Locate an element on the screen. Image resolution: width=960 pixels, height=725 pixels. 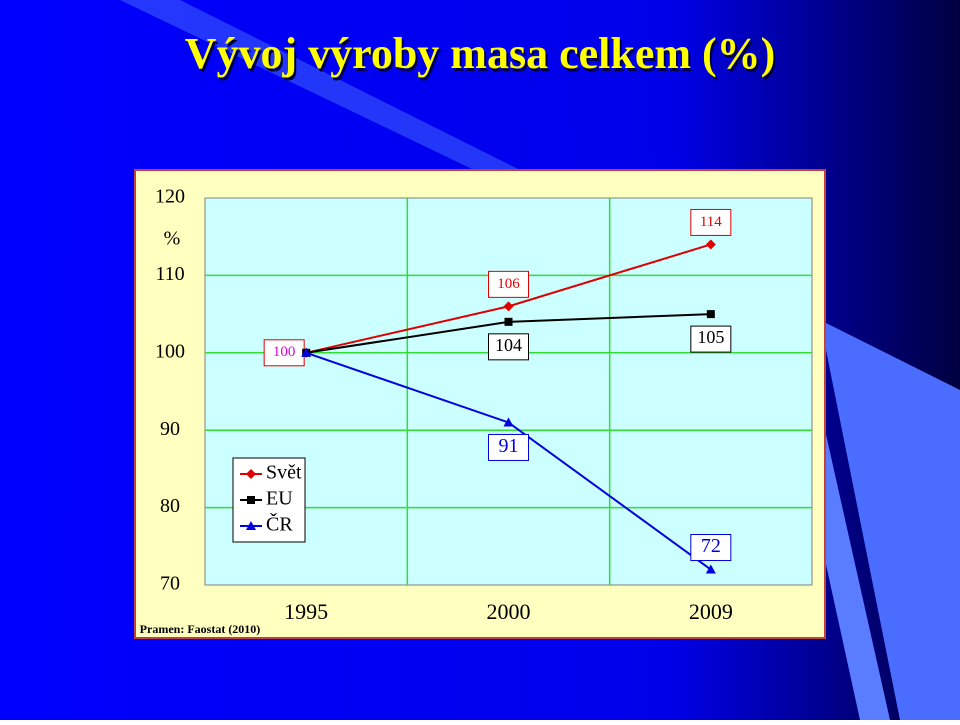
y-tick-label: 80 is located at coordinates (170, 506).